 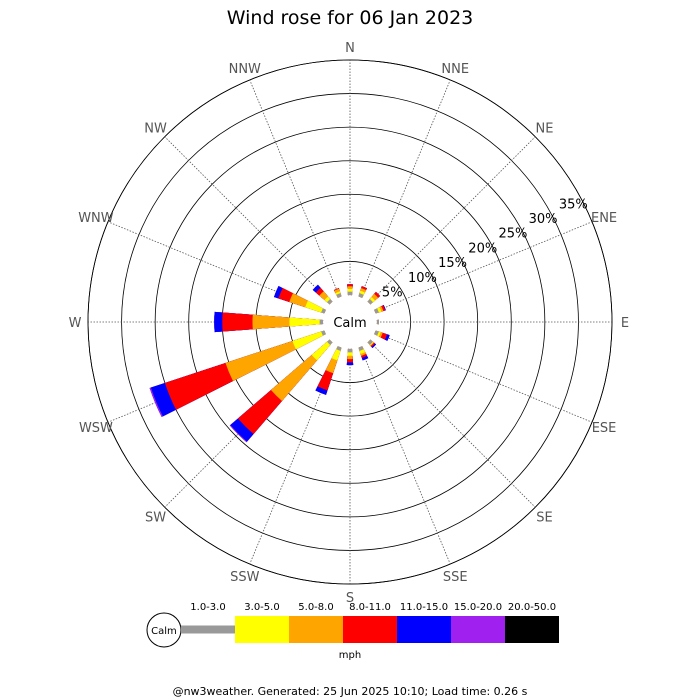 What do you see at coordinates (339, 348) in the screenshot?
I see `bar-SSW-1.0-3.0` at bounding box center [339, 348].